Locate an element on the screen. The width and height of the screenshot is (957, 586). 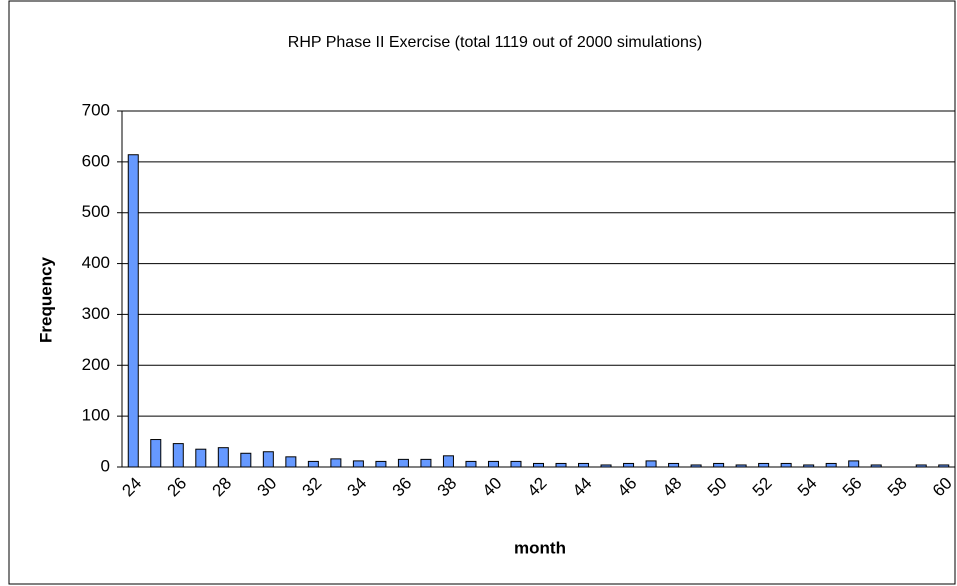
y-tick-label: 400 is located at coordinates (96, 262).